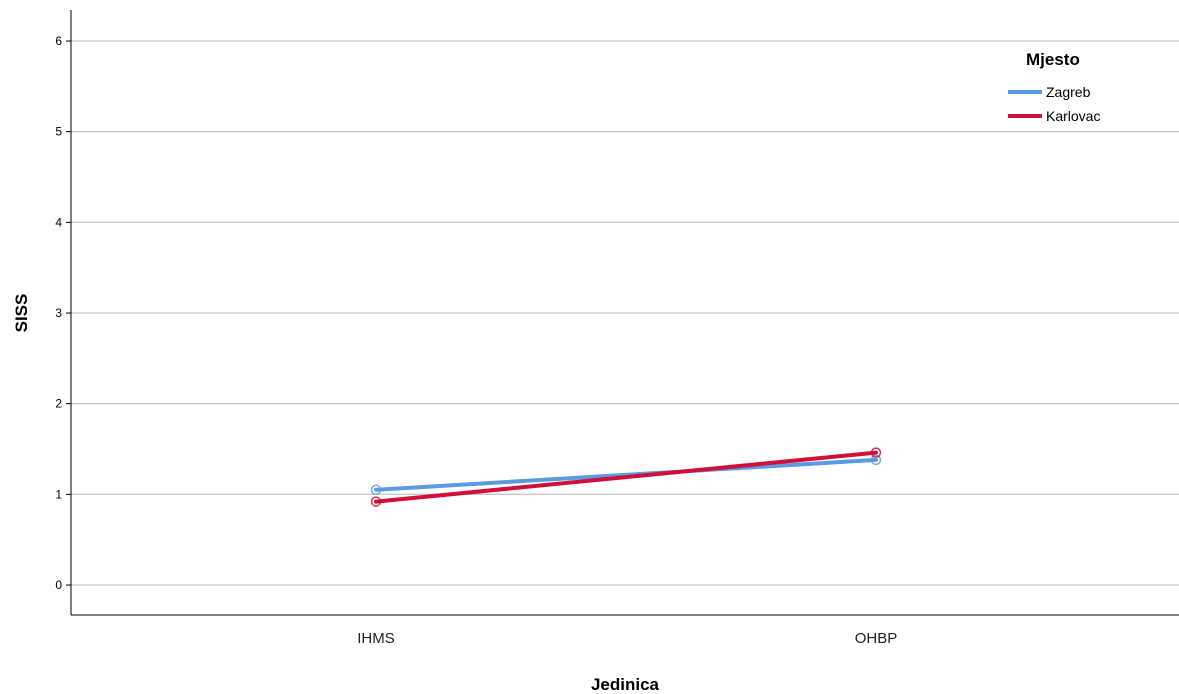  What do you see at coordinates (21, 313) in the screenshot?
I see `y-axis-title: SISS` at bounding box center [21, 313].